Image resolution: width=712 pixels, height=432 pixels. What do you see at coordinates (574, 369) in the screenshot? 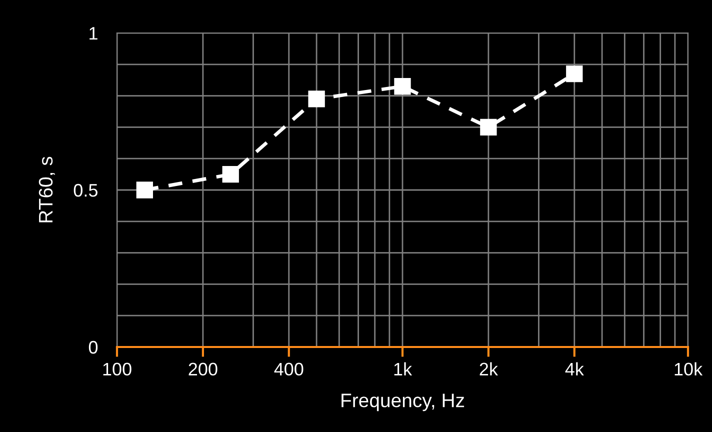
I see `x-tick-label: 4k` at bounding box center [574, 369].